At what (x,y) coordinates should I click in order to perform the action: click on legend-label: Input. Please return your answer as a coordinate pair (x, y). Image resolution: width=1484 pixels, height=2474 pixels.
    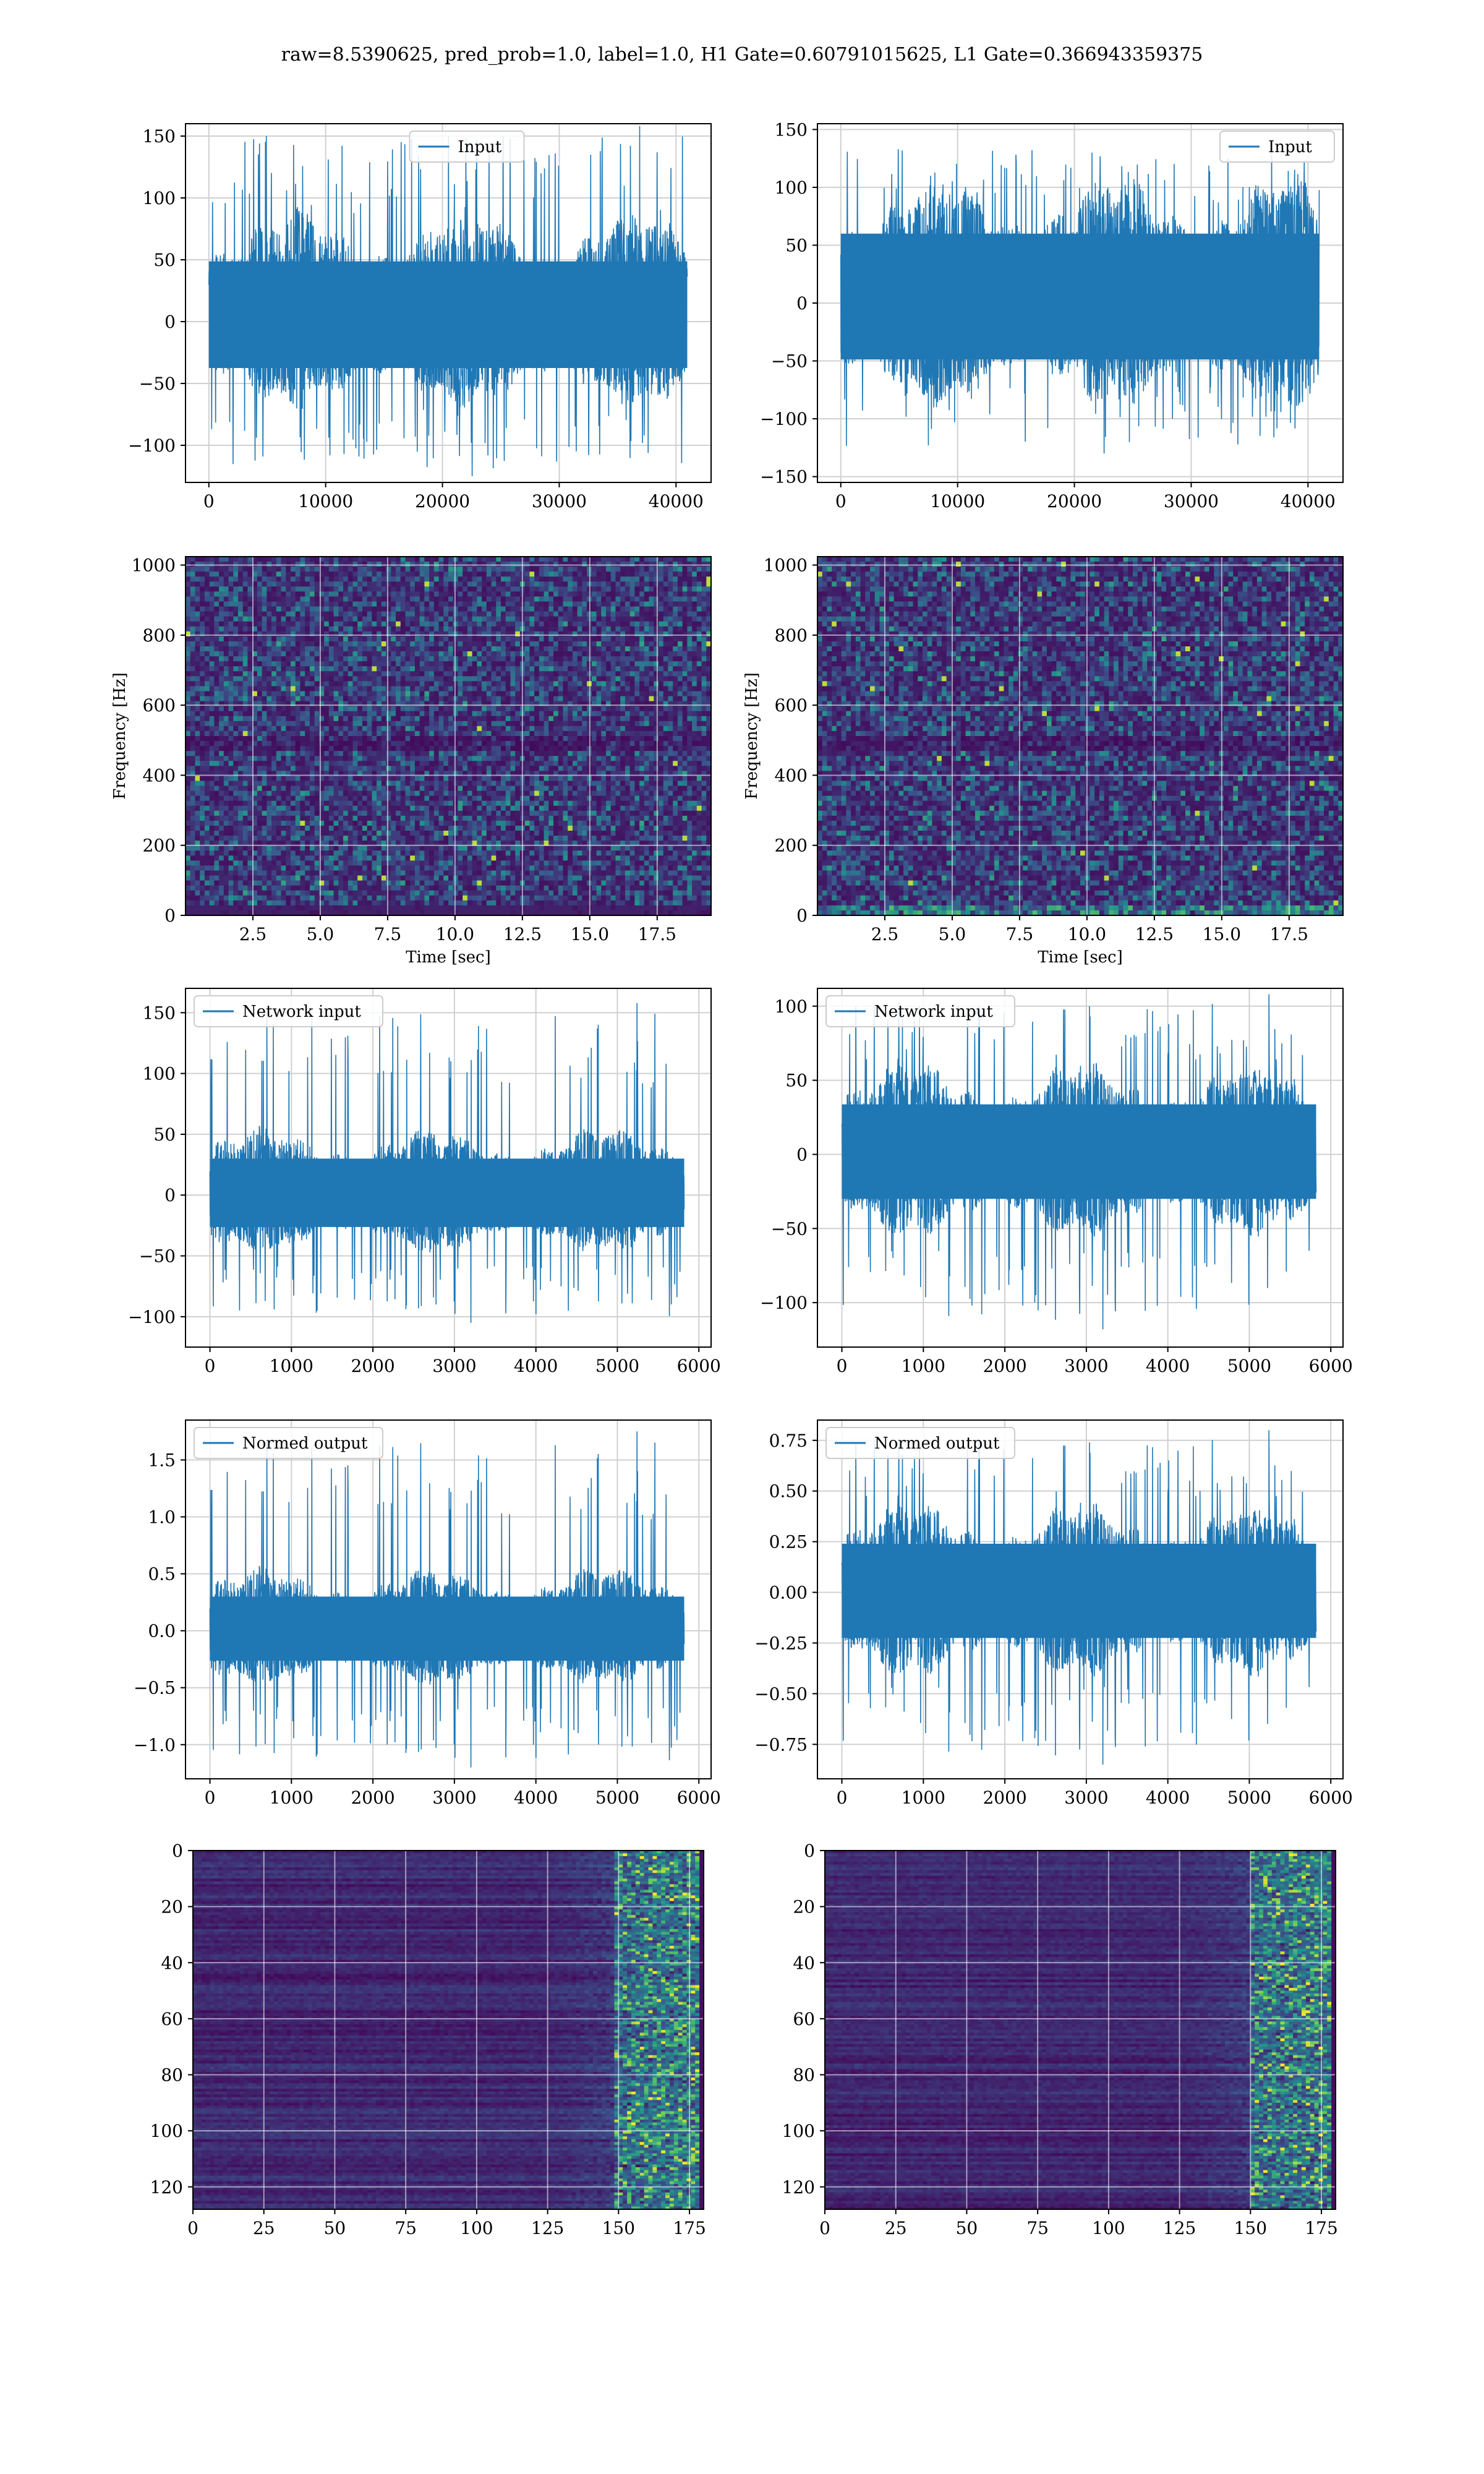
    Looking at the image, I should click on (1290, 147).